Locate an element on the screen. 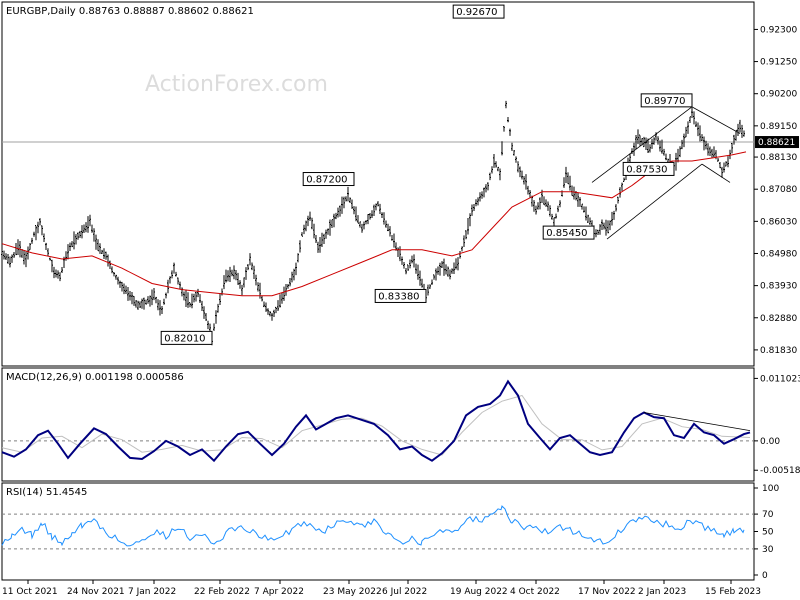  y-tick-label: 0.89150 is located at coordinates (778, 127).